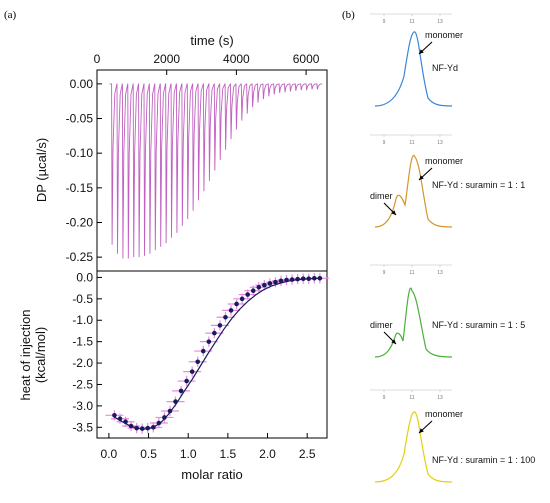  Describe the element at coordinates (483, 460) in the screenshot. I see `sec-condition-label: NF-Yd : suramin = 1 : 100` at that location.